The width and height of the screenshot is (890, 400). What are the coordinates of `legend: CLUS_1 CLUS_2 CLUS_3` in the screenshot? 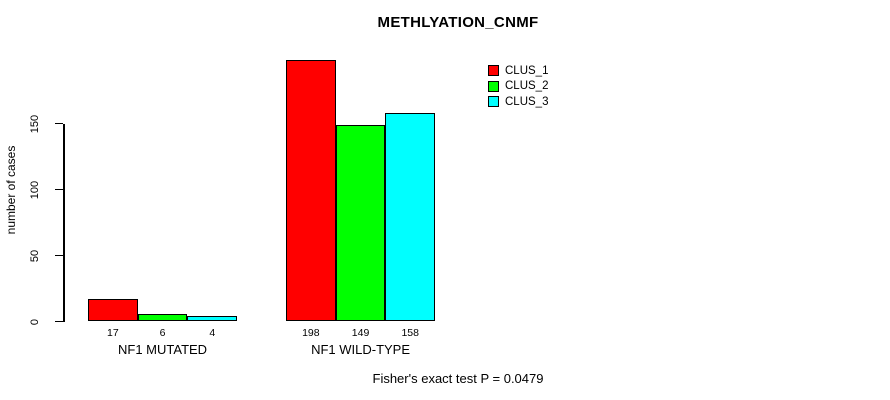 It's located at (518, 86).